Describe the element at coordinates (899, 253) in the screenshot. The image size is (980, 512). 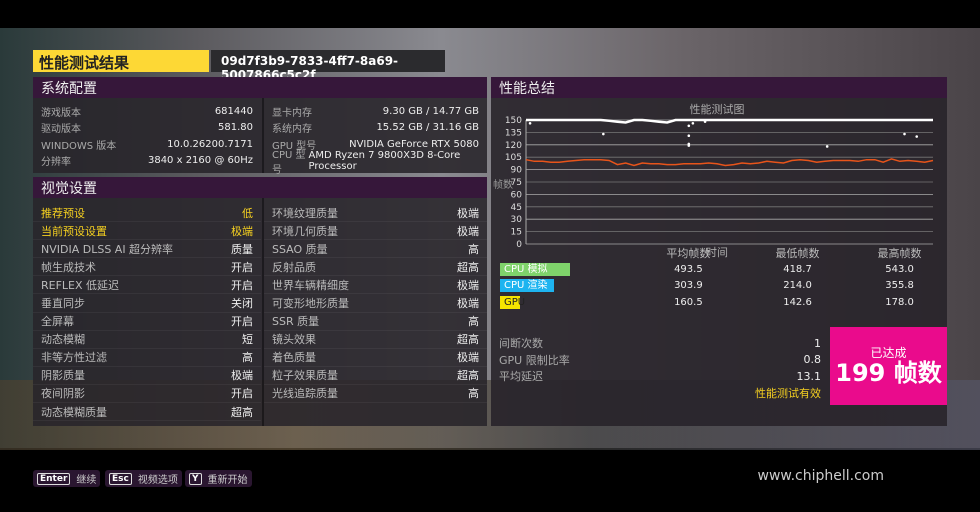
I see `col-max: 最高帧数` at that location.